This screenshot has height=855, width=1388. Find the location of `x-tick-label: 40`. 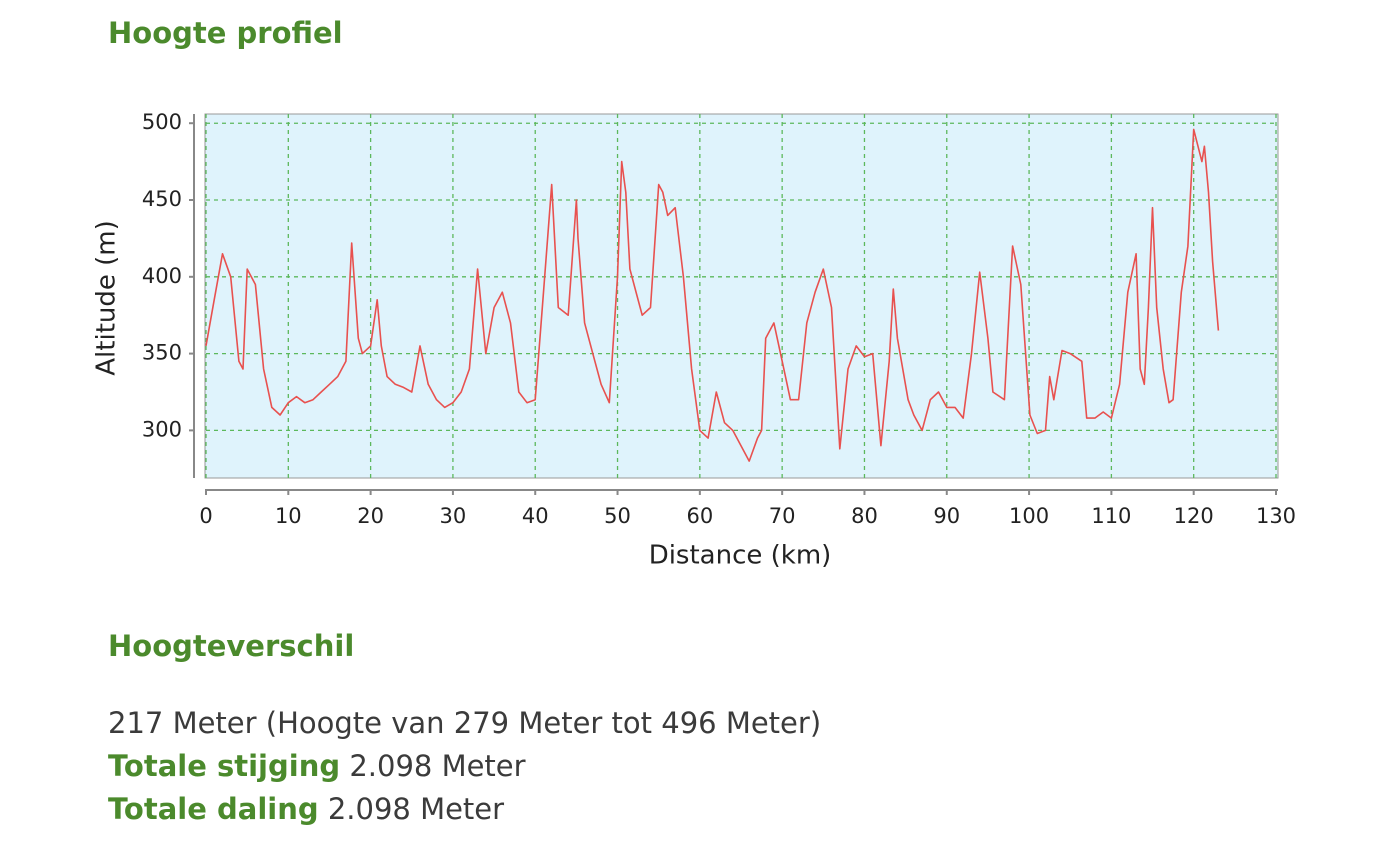

x-tick-label: 40 is located at coordinates (535, 516).